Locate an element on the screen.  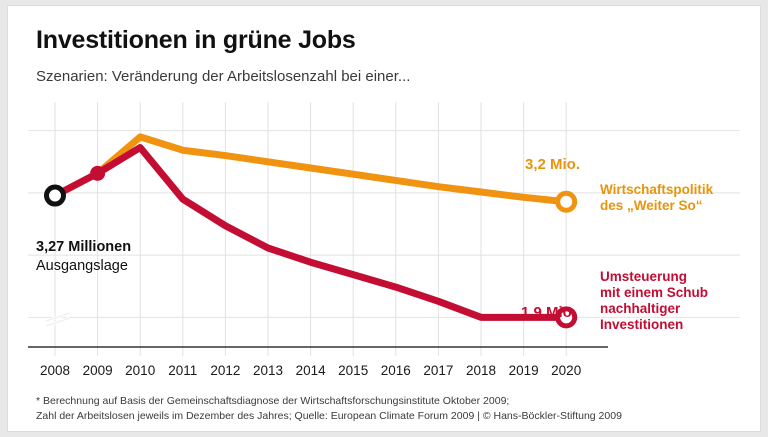
x-tick-2013: 2013 is located at coordinates (268, 370).